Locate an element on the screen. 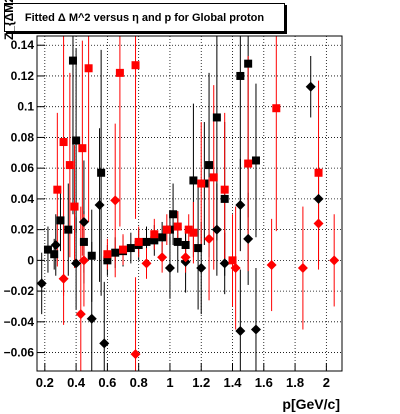 This screenshot has width=400, height=414. x-tick-label: 1.2 is located at coordinates (201, 382).